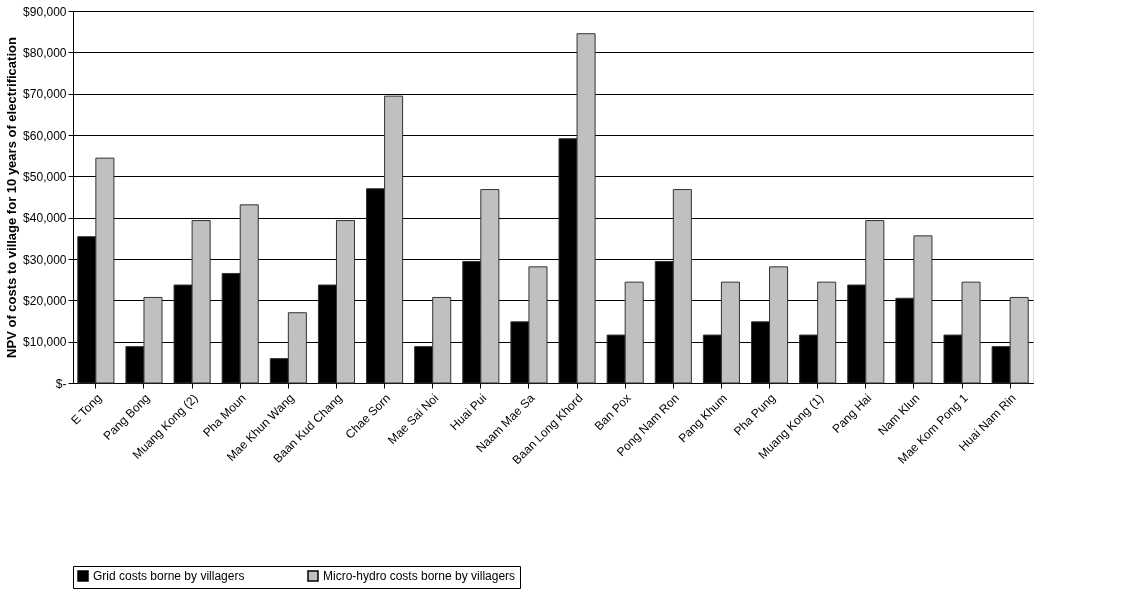 Image resolution: width=1147 pixels, height=591 pixels. I want to click on y-axis-title: NPV of costs to village for 10 years of electrification, so click(12, 197).